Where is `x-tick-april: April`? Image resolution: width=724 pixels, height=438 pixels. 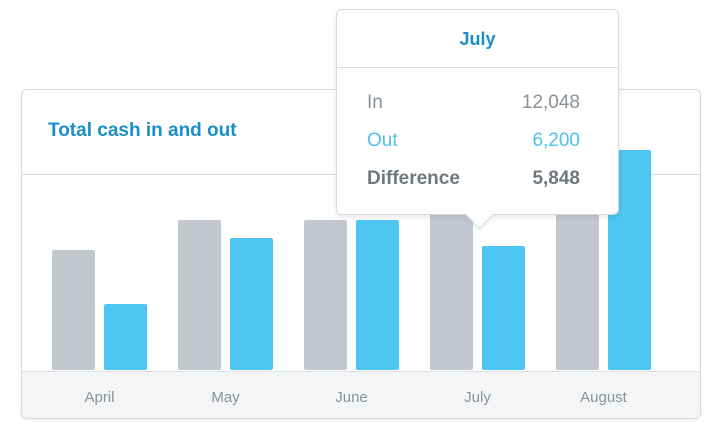
x-tick-april: April is located at coordinates (99, 397).